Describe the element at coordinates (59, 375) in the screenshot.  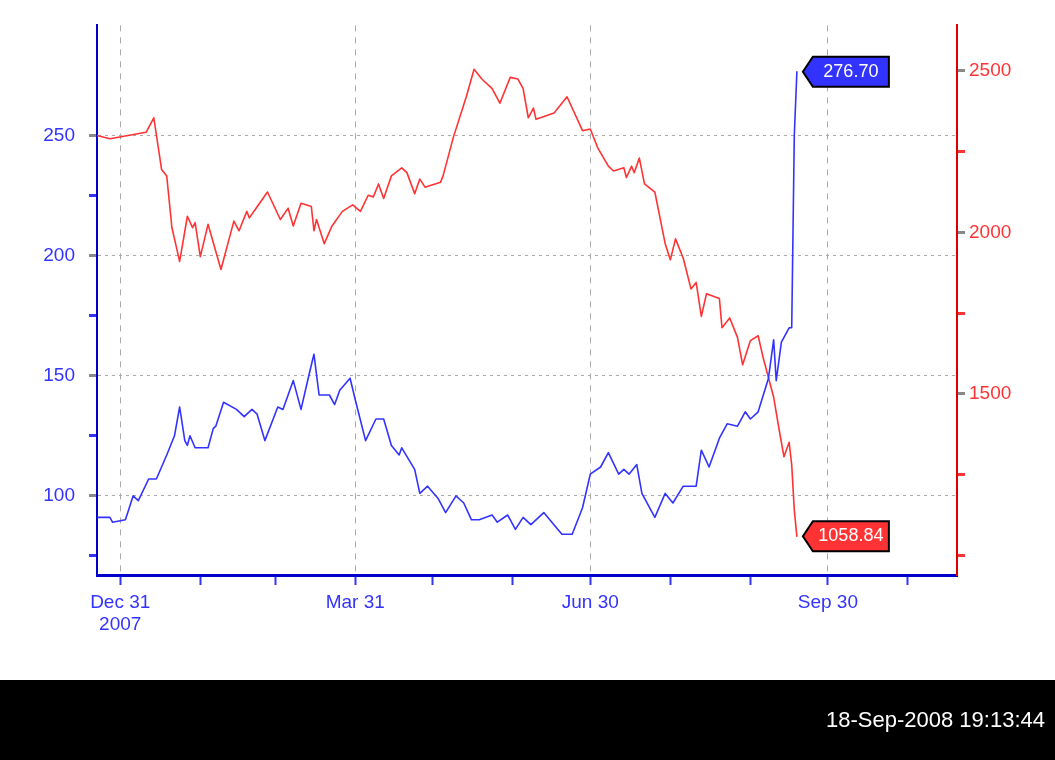
I see `y-tick-label: 150` at that location.